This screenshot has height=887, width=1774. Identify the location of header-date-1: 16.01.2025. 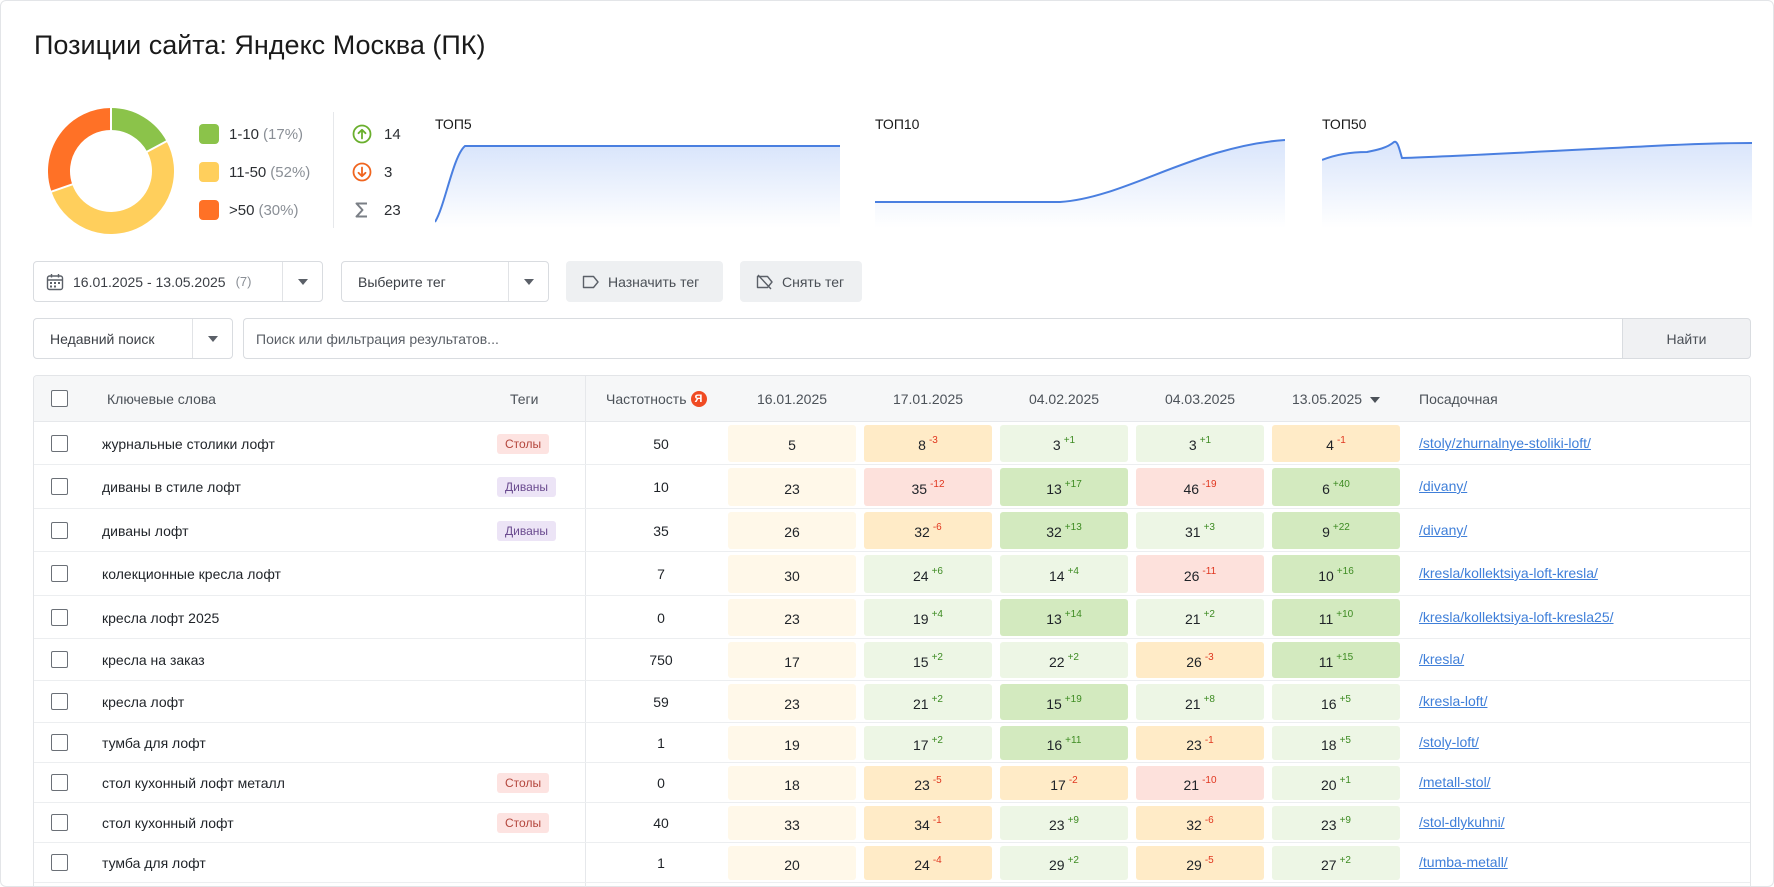
(792, 399).